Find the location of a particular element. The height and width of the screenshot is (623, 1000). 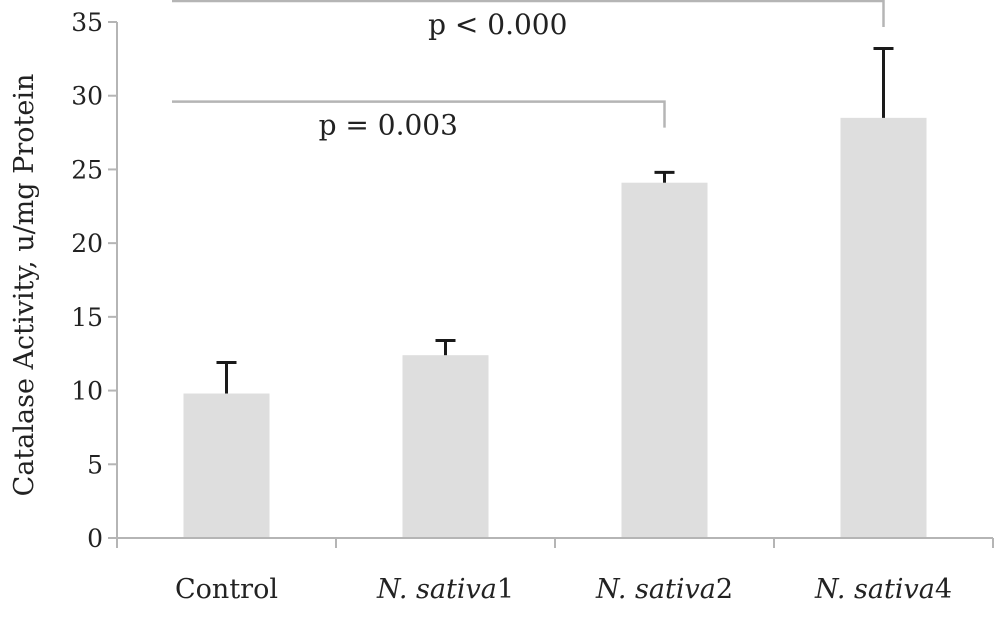

y-tick-label: 5 is located at coordinates (95, 464).